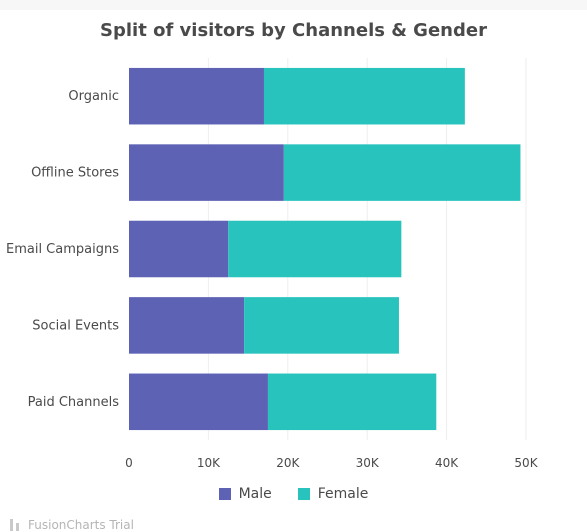 The width and height of the screenshot is (587, 532). I want to click on bar-female-social-events, so click(321, 325).